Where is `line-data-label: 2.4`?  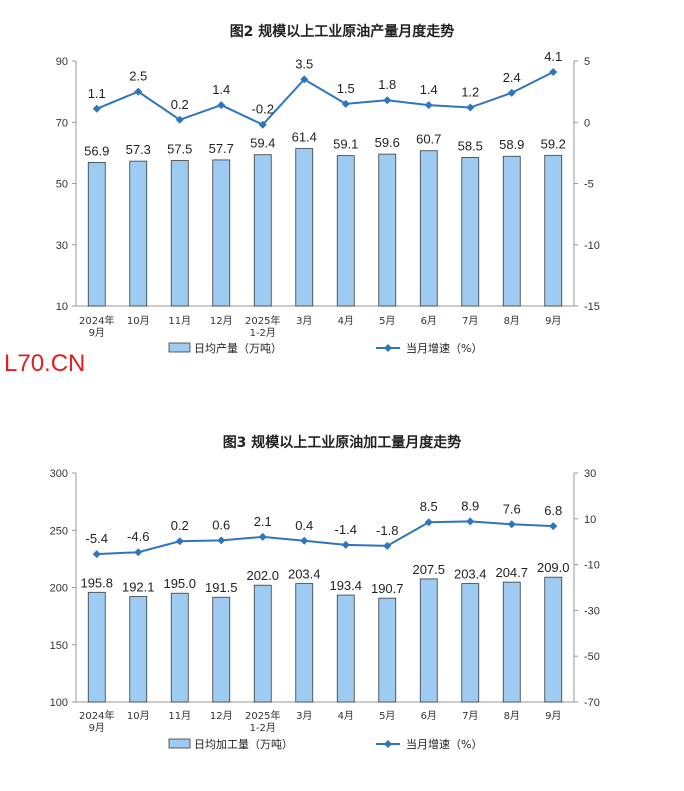 line-data-label: 2.4 is located at coordinates (512, 77).